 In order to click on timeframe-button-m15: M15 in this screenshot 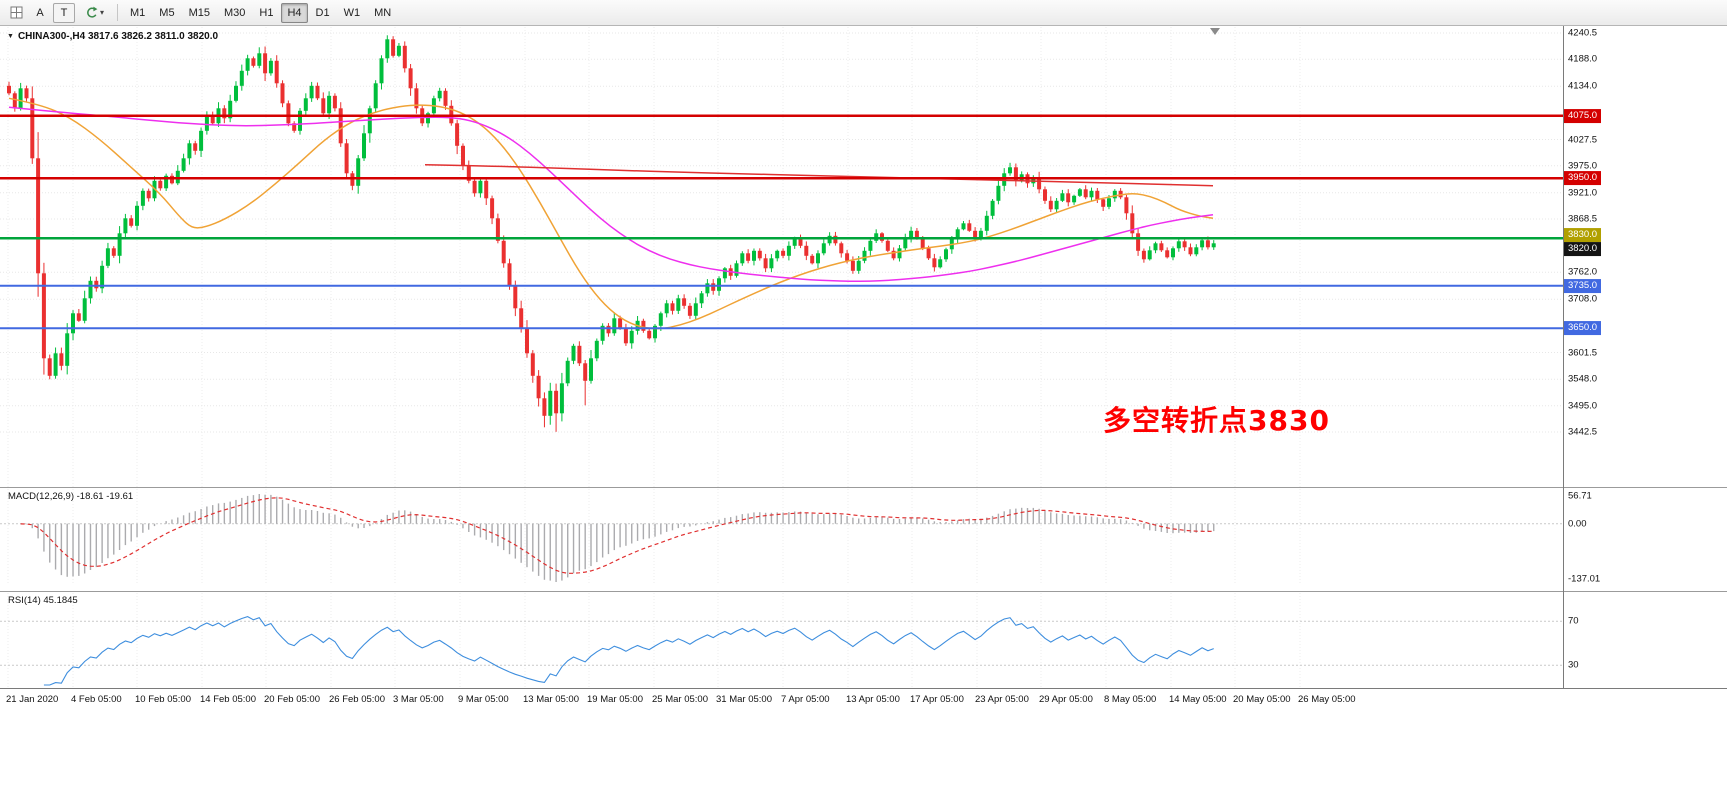, I will do `click(199, 13)`.